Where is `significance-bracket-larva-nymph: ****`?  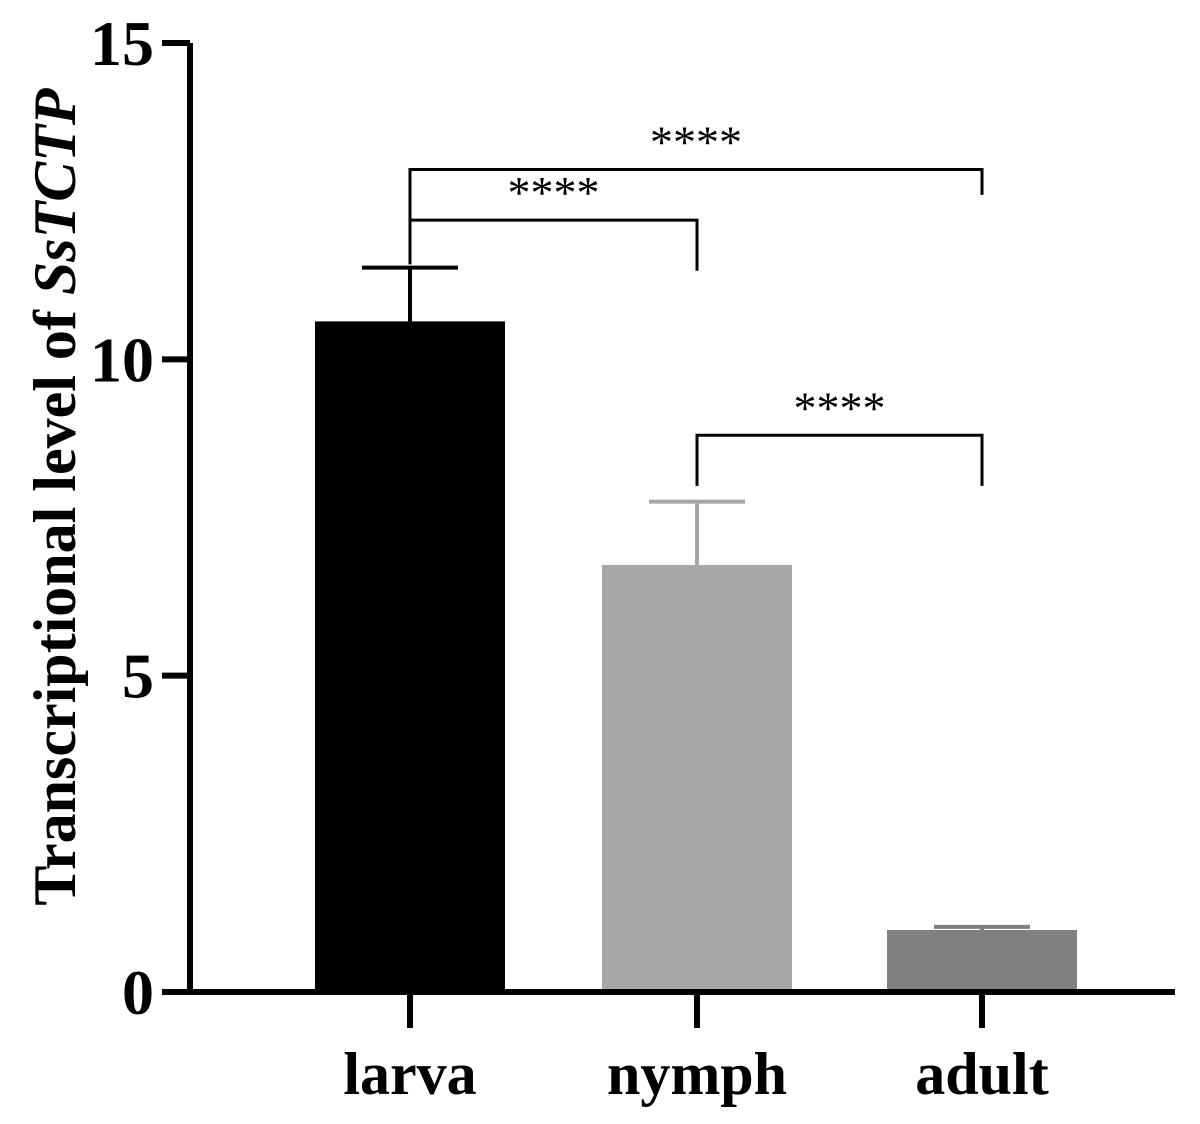 significance-bracket-larva-nymph: **** is located at coordinates (553, 219).